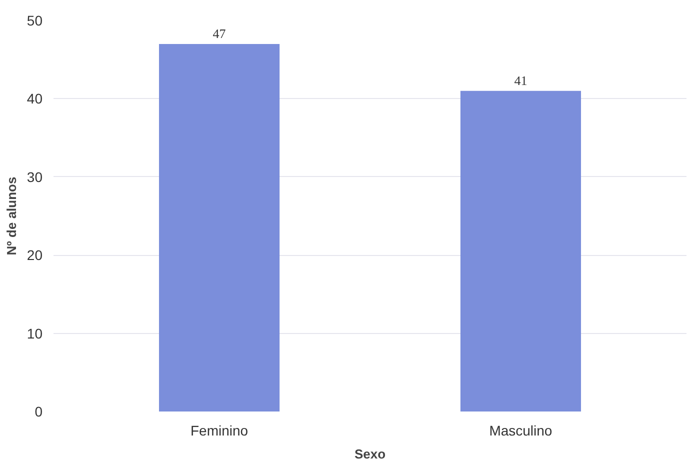 This screenshot has width=696, height=464. I want to click on y-tick-label: 20, so click(34, 255).